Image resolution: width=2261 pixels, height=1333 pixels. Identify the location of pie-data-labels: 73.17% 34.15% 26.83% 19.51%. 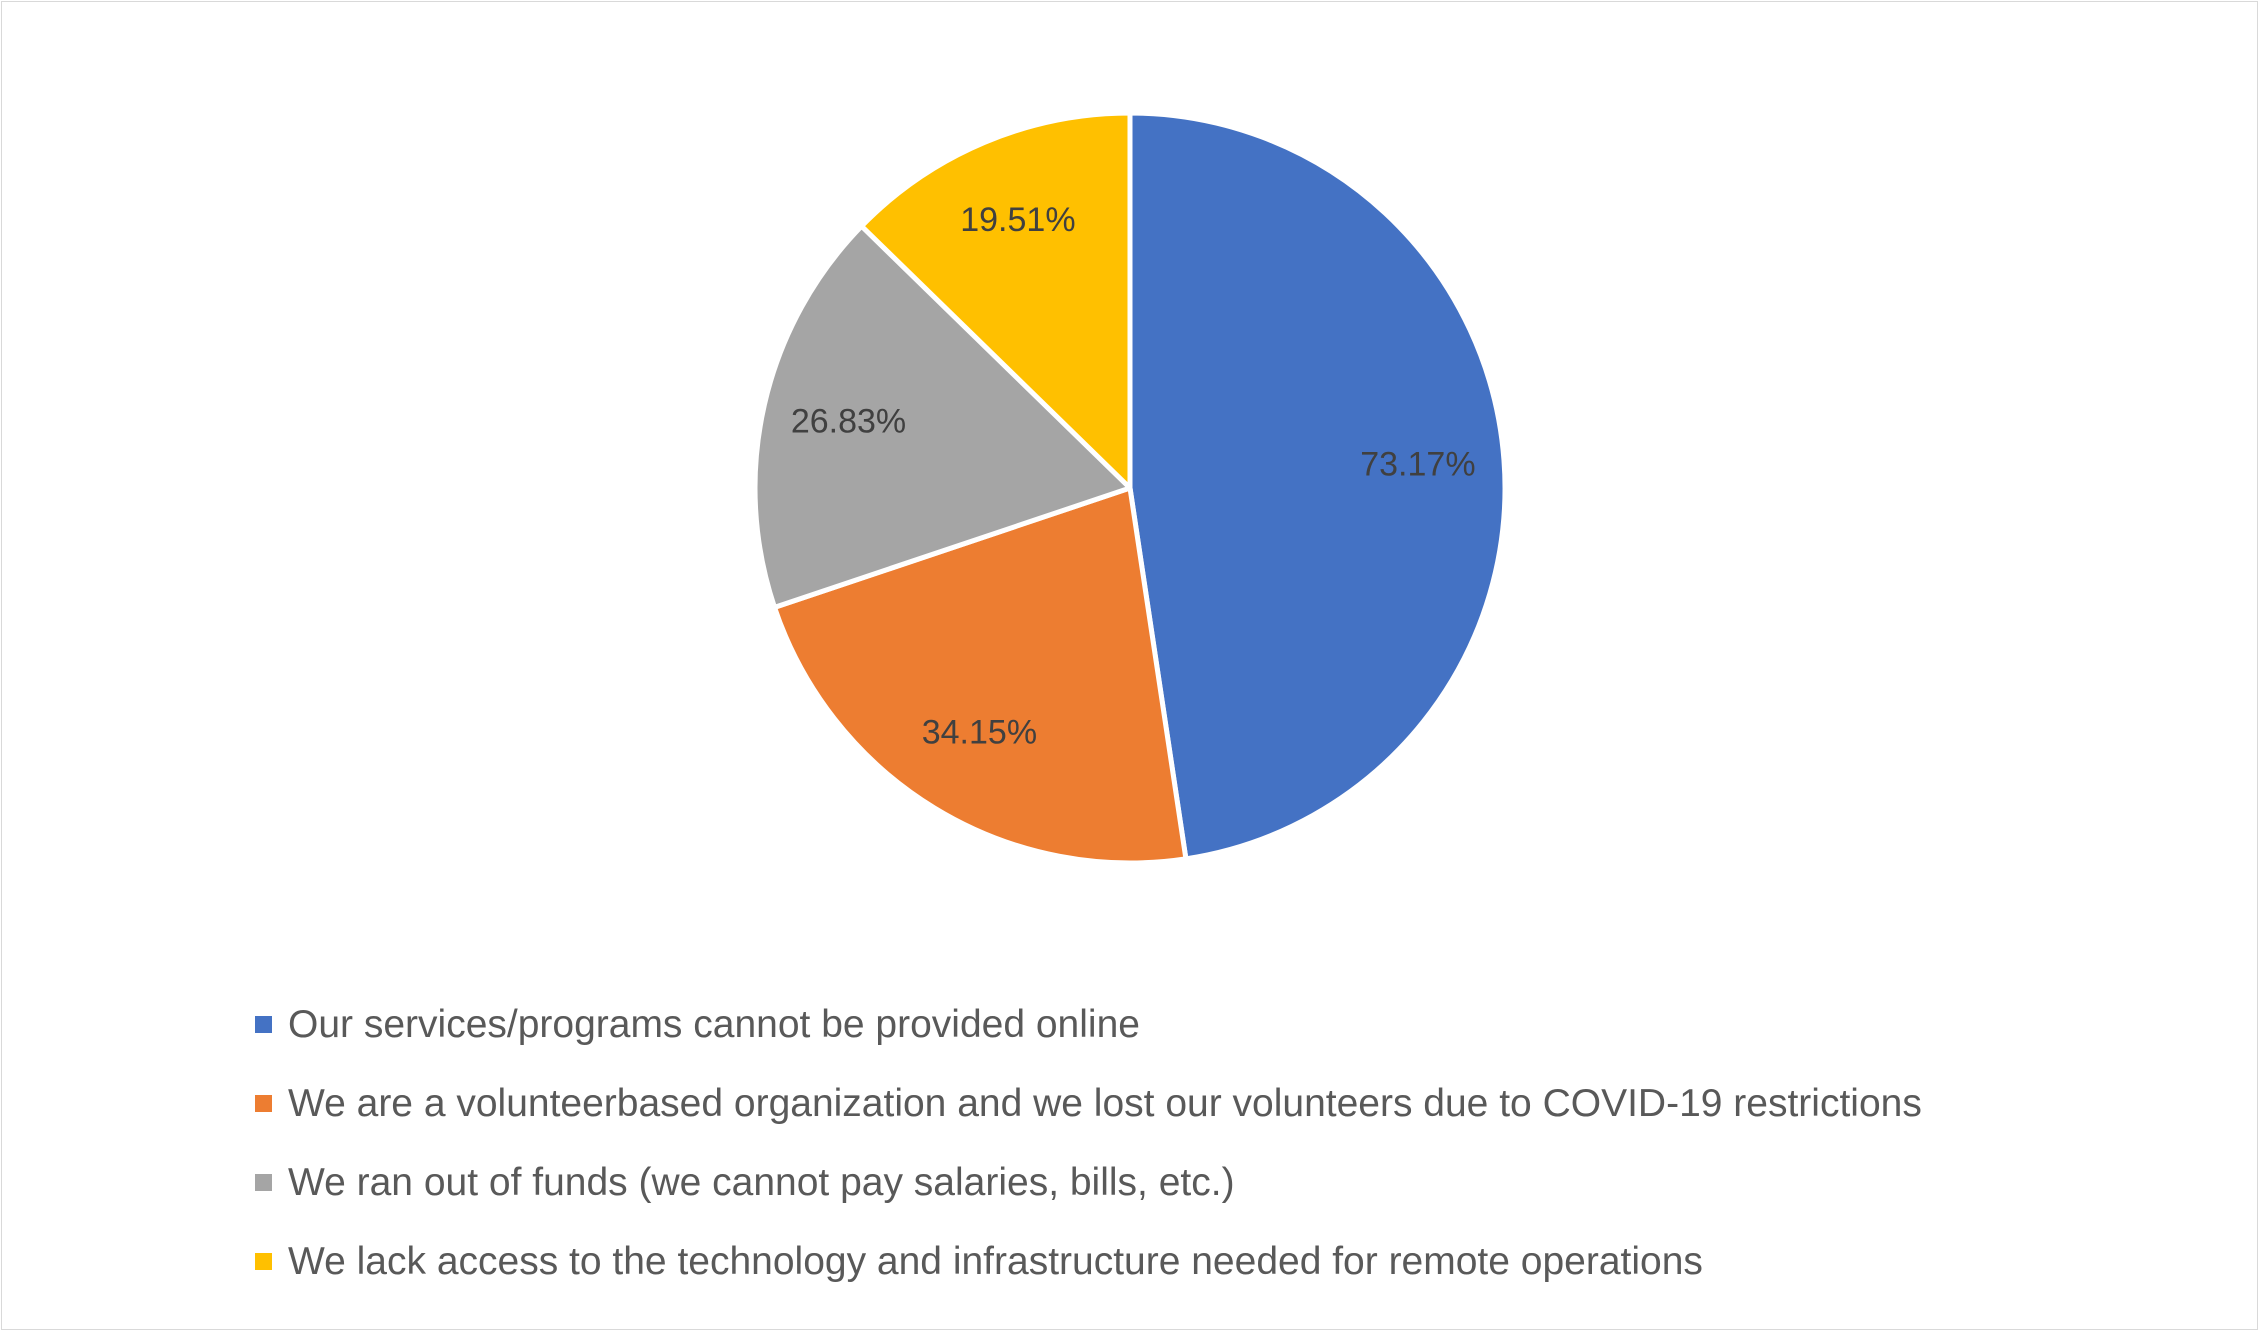
(1133, 476).